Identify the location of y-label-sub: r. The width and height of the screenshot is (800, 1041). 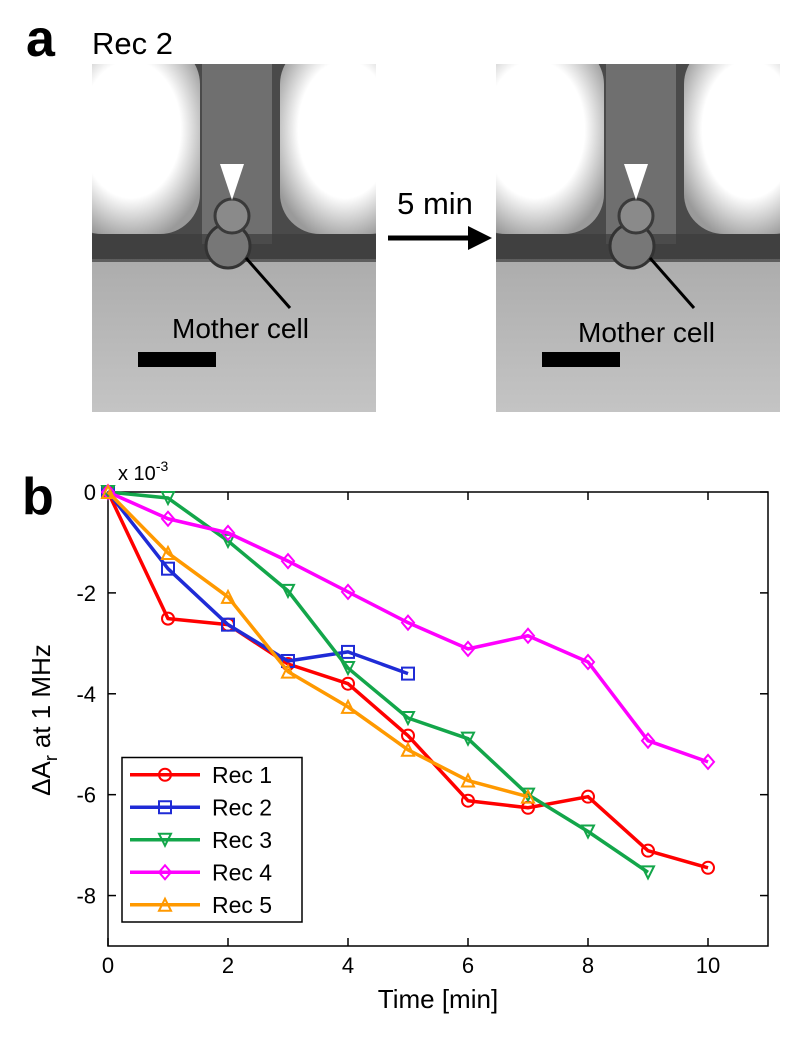
(51, 758).